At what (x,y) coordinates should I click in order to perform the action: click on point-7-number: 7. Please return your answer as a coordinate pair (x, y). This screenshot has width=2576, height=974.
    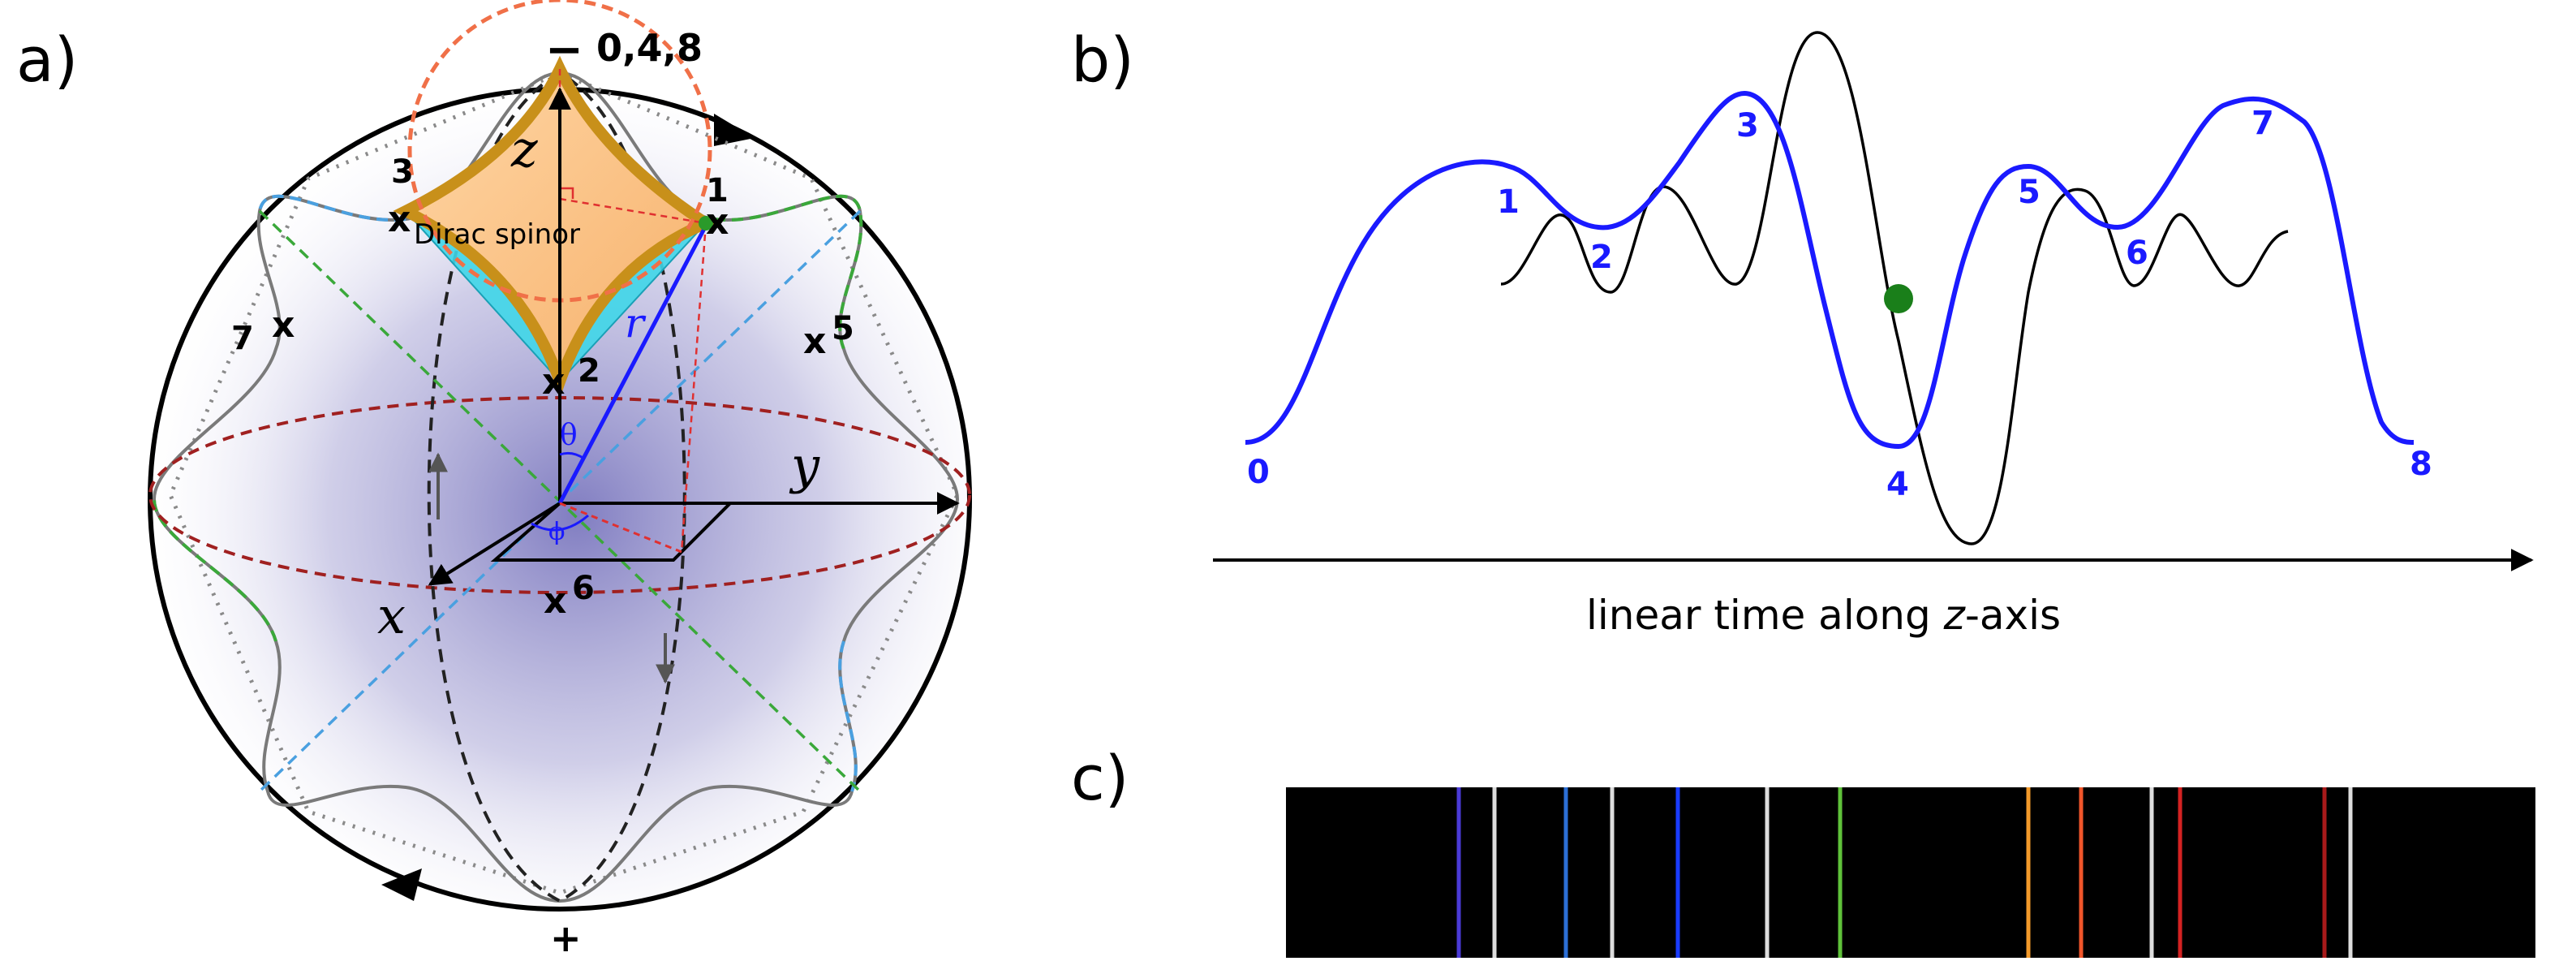
    Looking at the image, I should click on (242, 338).